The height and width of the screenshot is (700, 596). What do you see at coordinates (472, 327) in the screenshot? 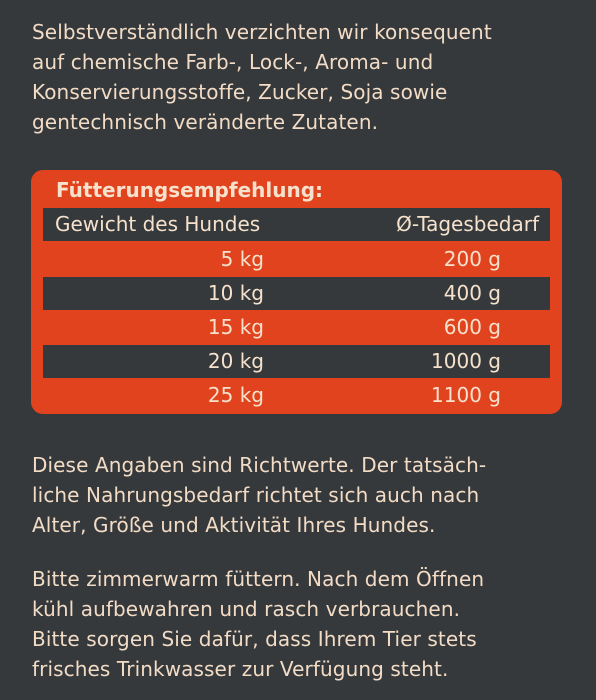
I see `row-amount: 600 g` at bounding box center [472, 327].